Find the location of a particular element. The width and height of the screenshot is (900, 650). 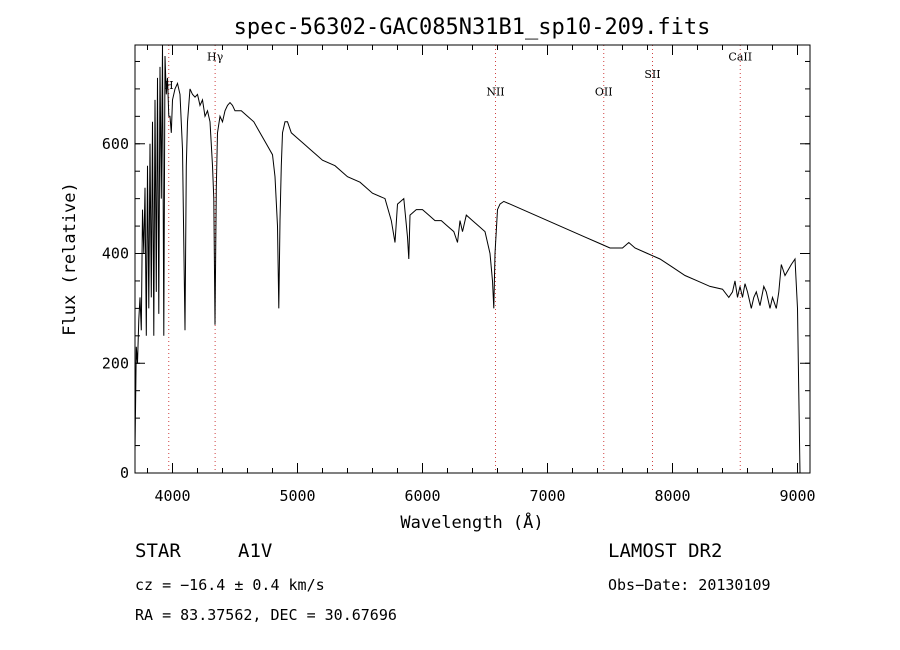

object-class: STAR is located at coordinates (158, 551).